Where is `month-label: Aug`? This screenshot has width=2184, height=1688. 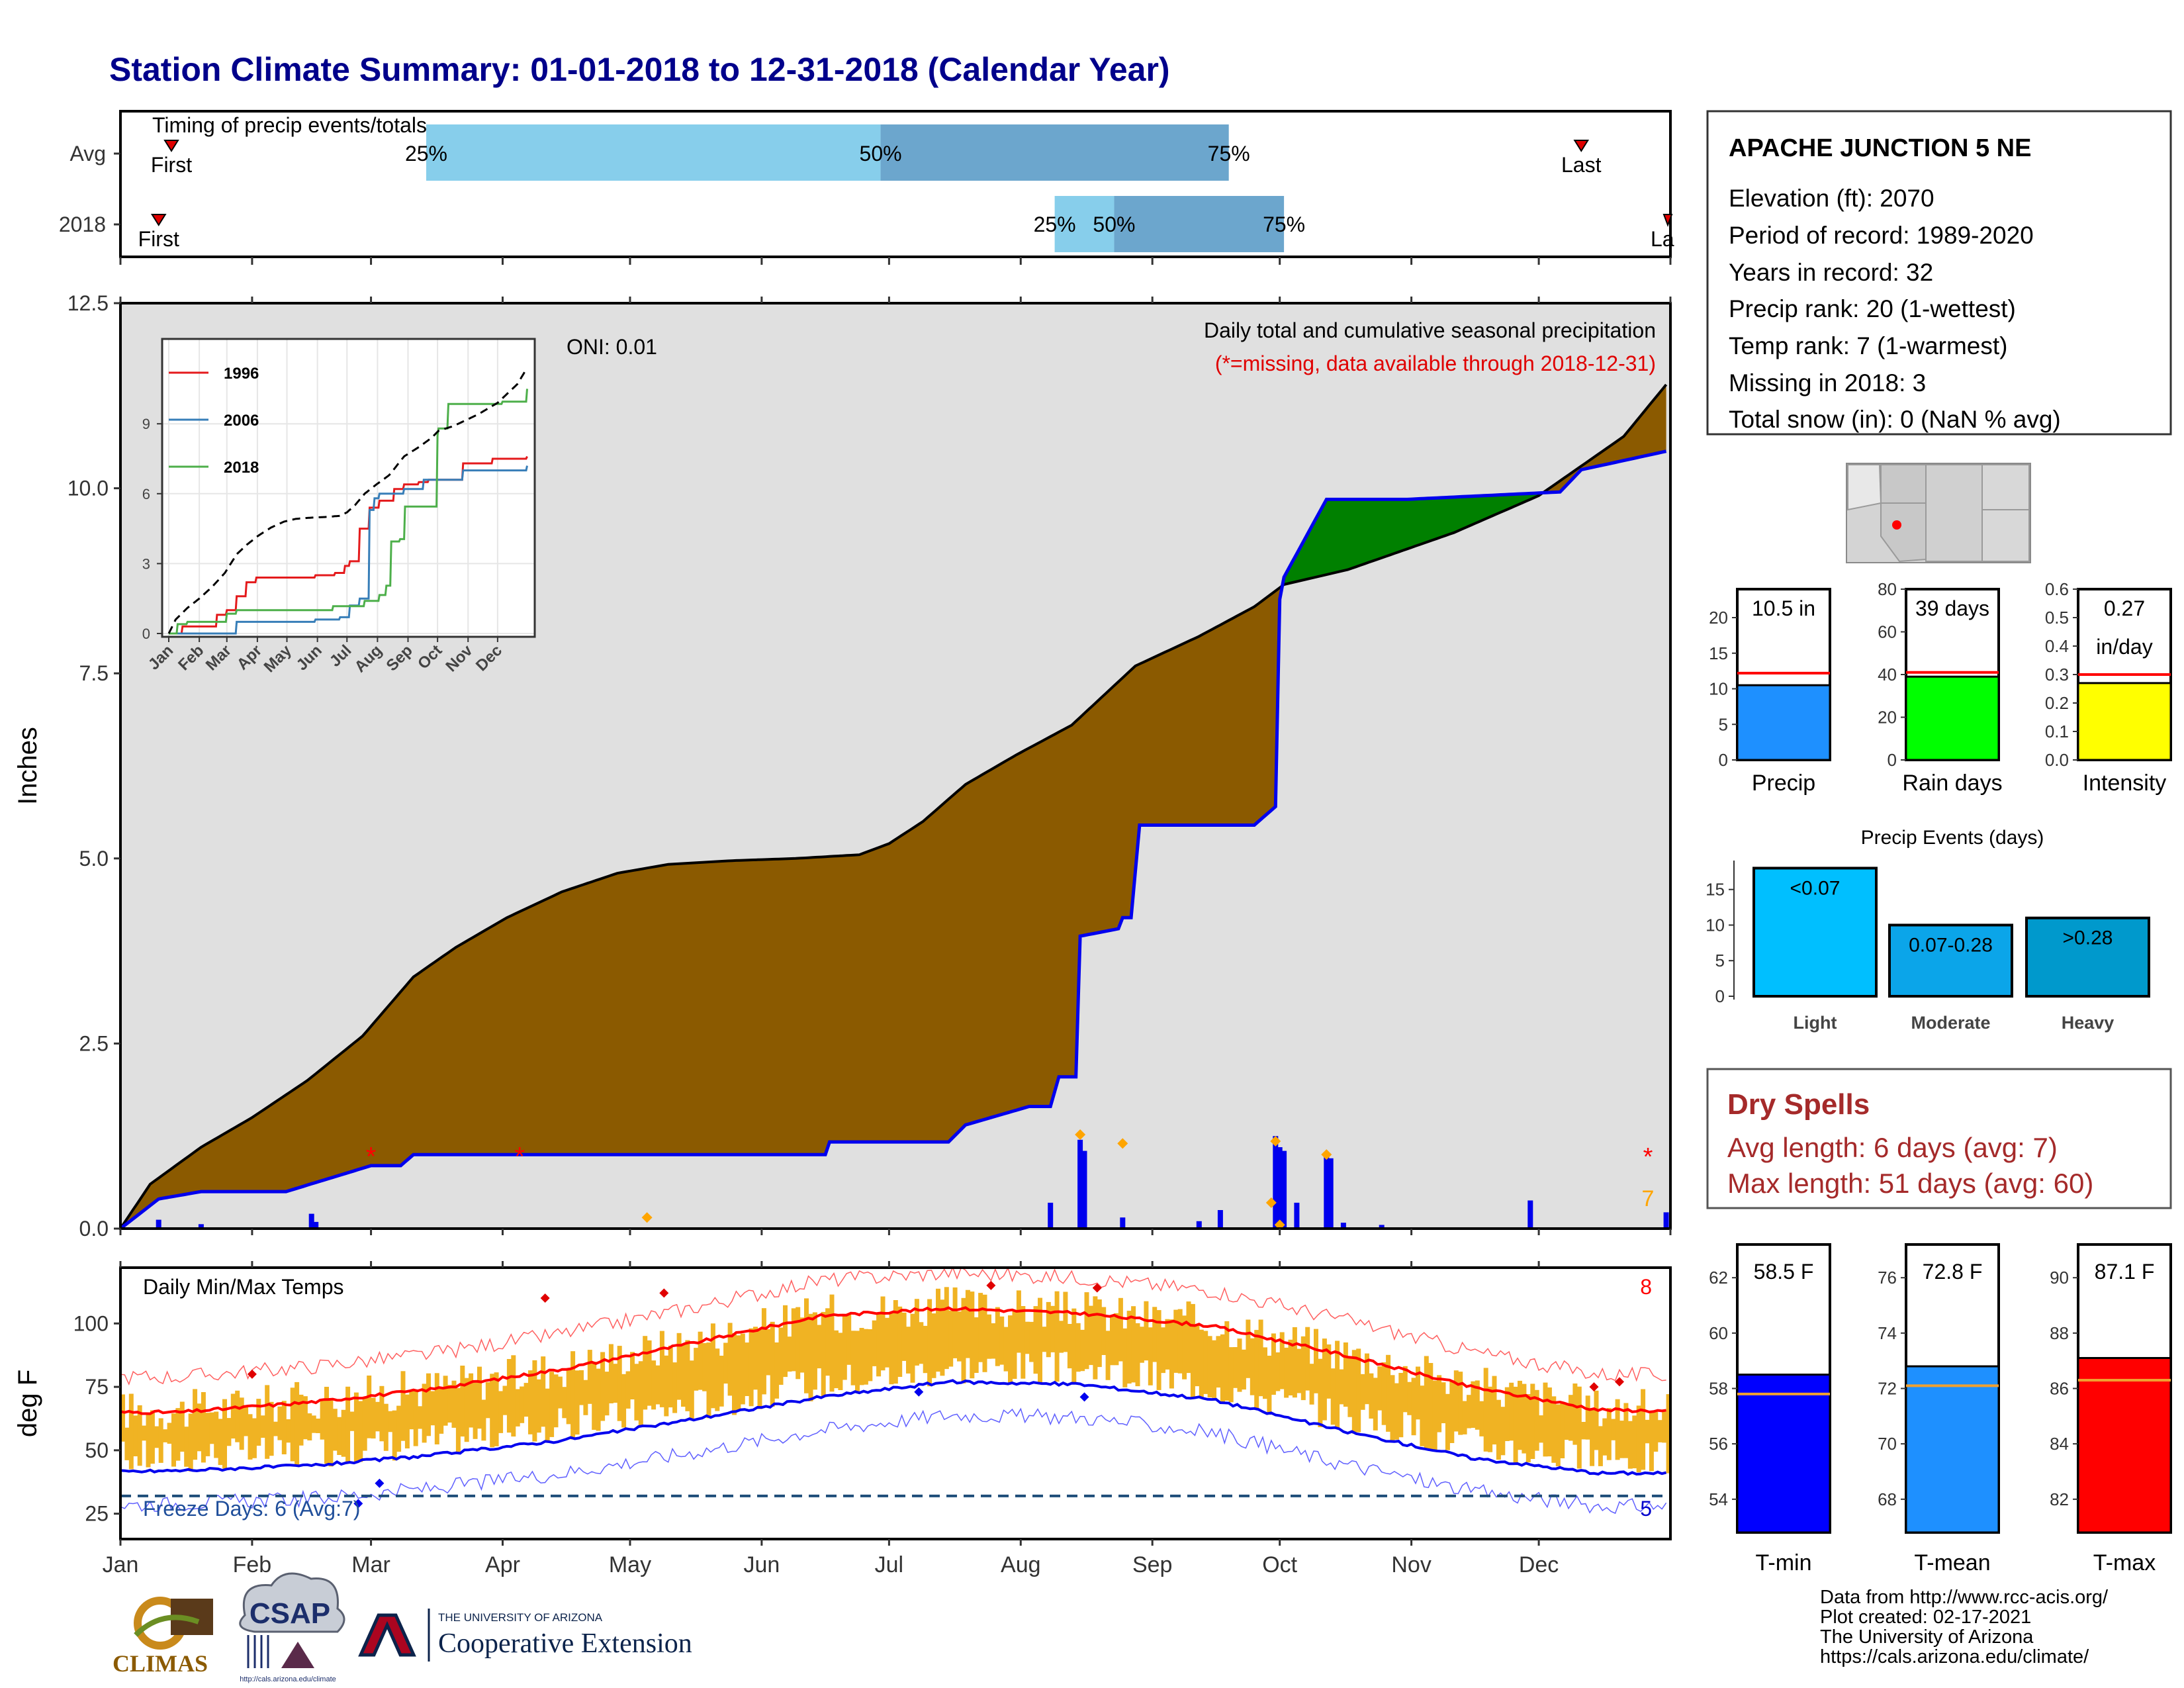 month-label: Aug is located at coordinates (1021, 1564).